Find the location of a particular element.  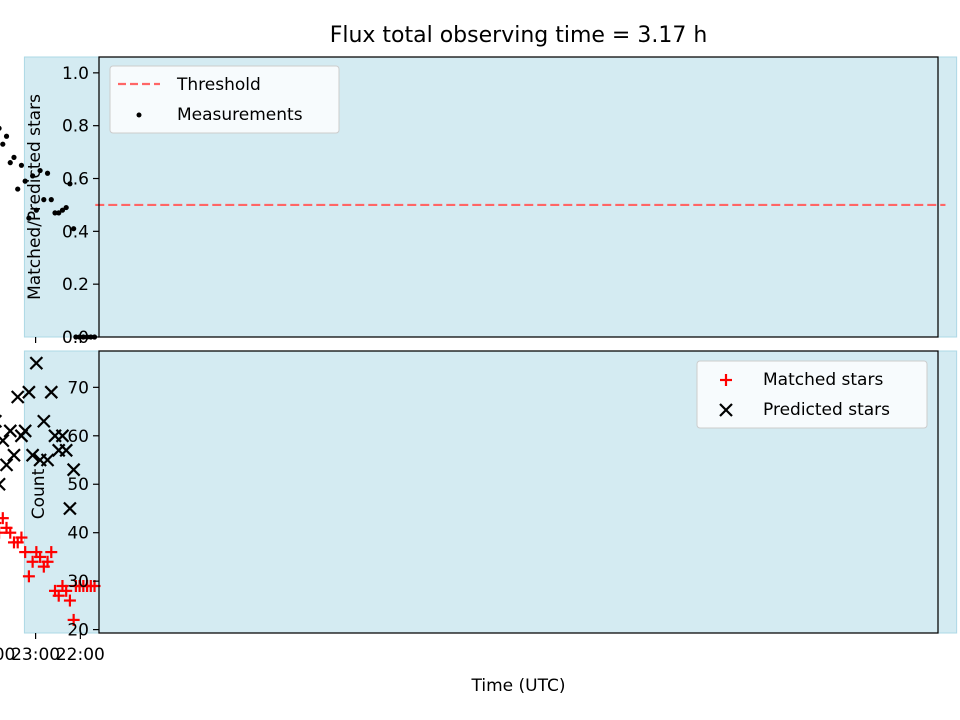

bottom-legend: Matched stars Predicted stars is located at coordinates (812, 394).